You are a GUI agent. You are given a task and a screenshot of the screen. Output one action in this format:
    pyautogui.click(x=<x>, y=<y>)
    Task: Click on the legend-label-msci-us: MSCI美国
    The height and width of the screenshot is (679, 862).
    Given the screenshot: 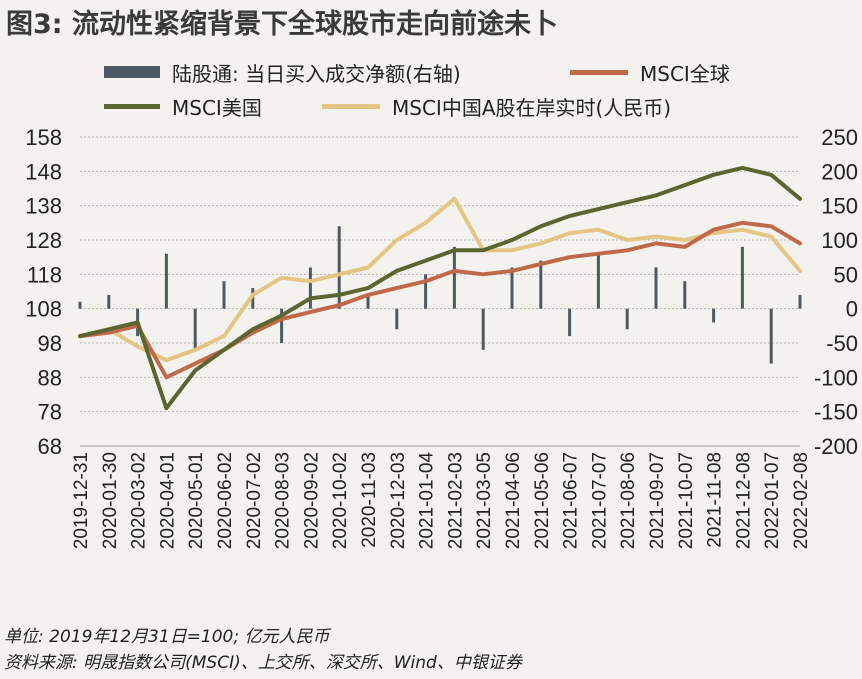 What is the action you would take?
    pyautogui.click(x=217, y=108)
    